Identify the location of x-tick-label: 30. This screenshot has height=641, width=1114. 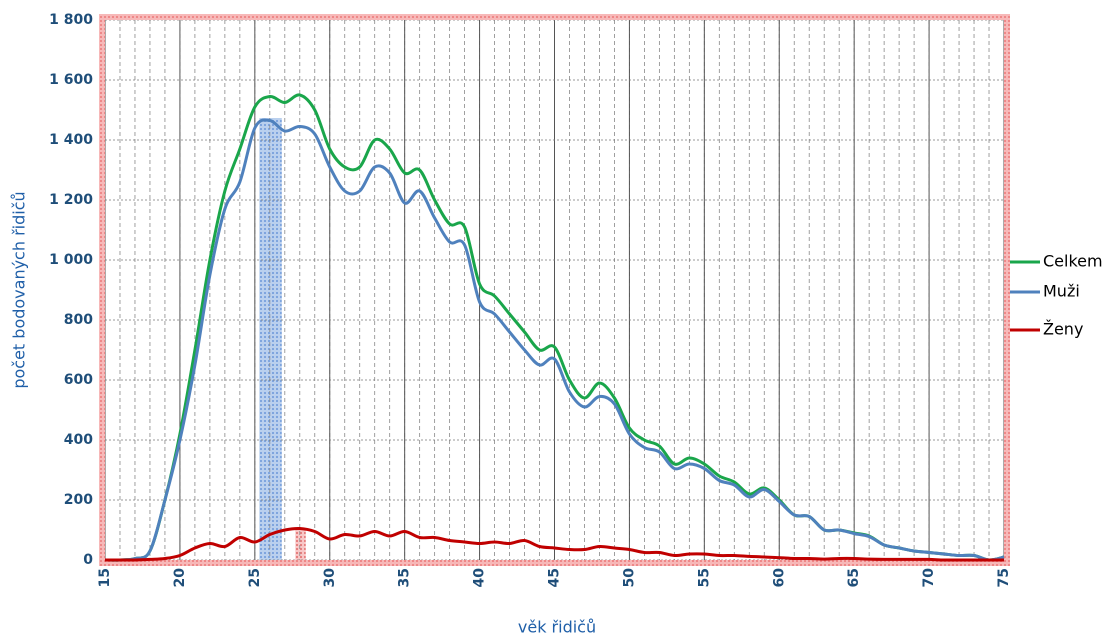
(330, 578).